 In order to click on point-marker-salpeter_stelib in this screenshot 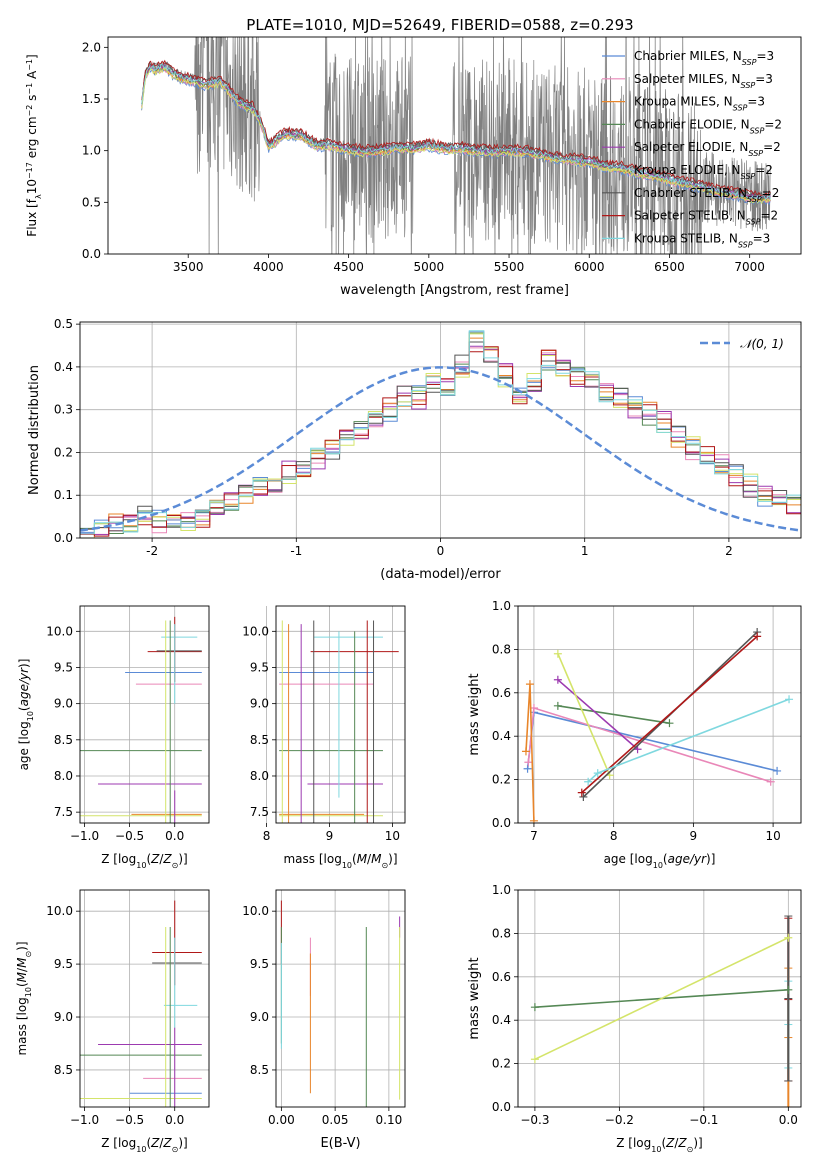, I will do `click(757, 636)`.